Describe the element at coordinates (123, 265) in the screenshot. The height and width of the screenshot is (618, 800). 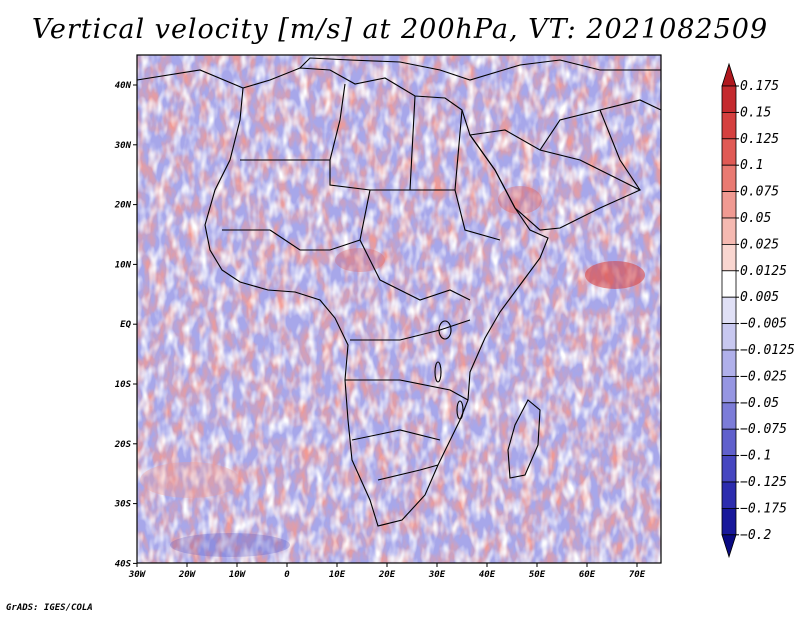
I see `lat-tick-label: 10N` at that location.